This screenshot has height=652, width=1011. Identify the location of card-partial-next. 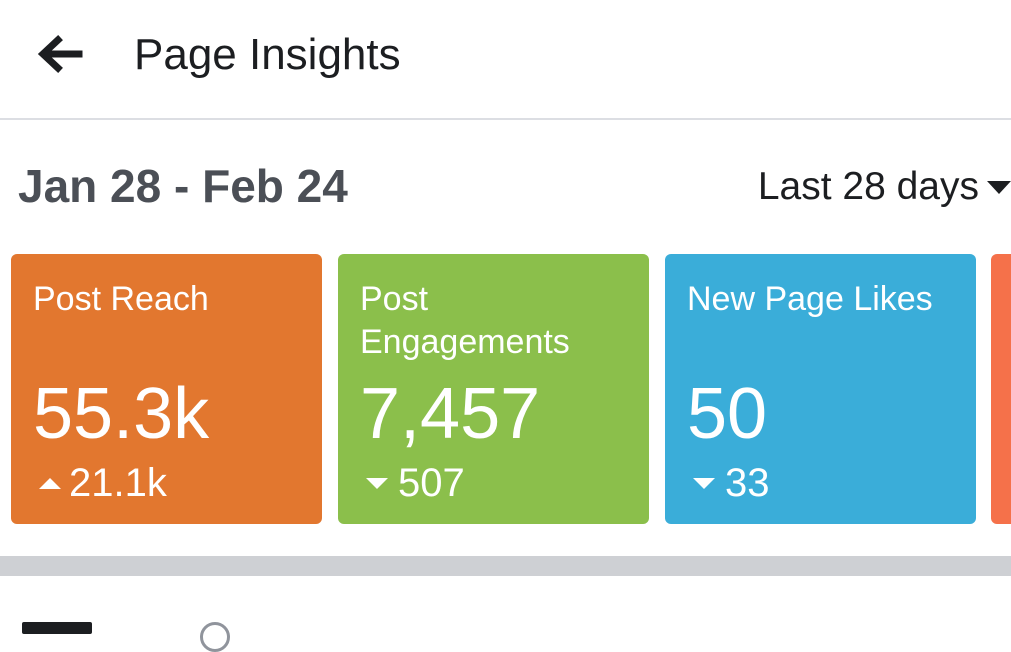
(1001, 389).